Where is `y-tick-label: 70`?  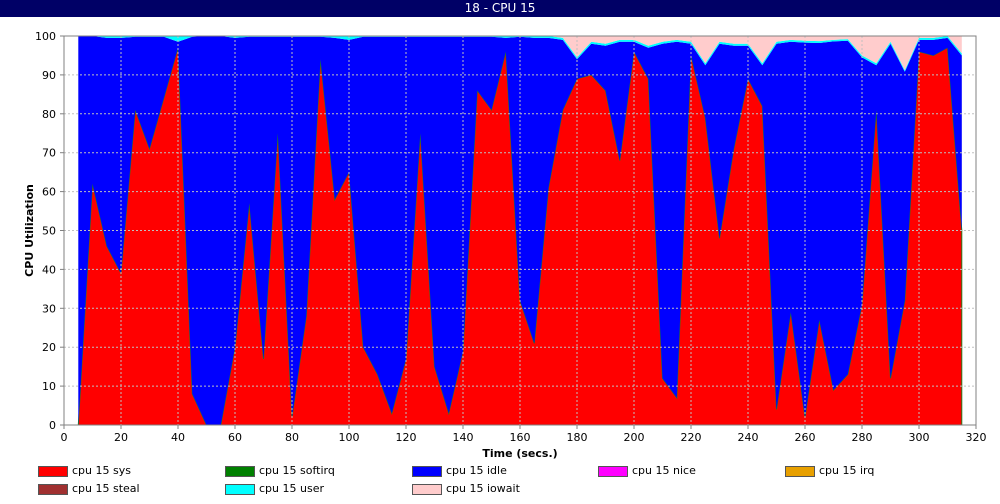
y-tick-label: 70 is located at coordinates (49, 153).